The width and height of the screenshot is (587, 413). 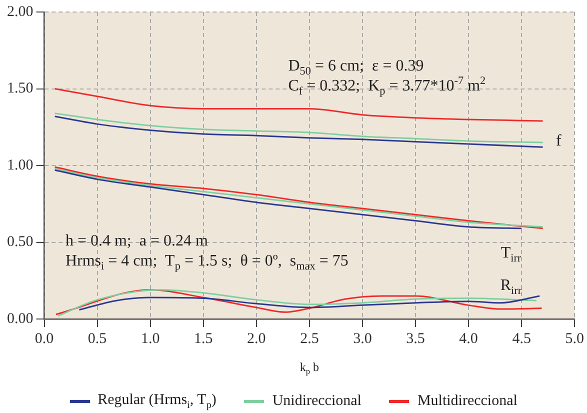 What do you see at coordinates (521, 338) in the screenshot?
I see `x-tick-label: 4.5` at bounding box center [521, 338].